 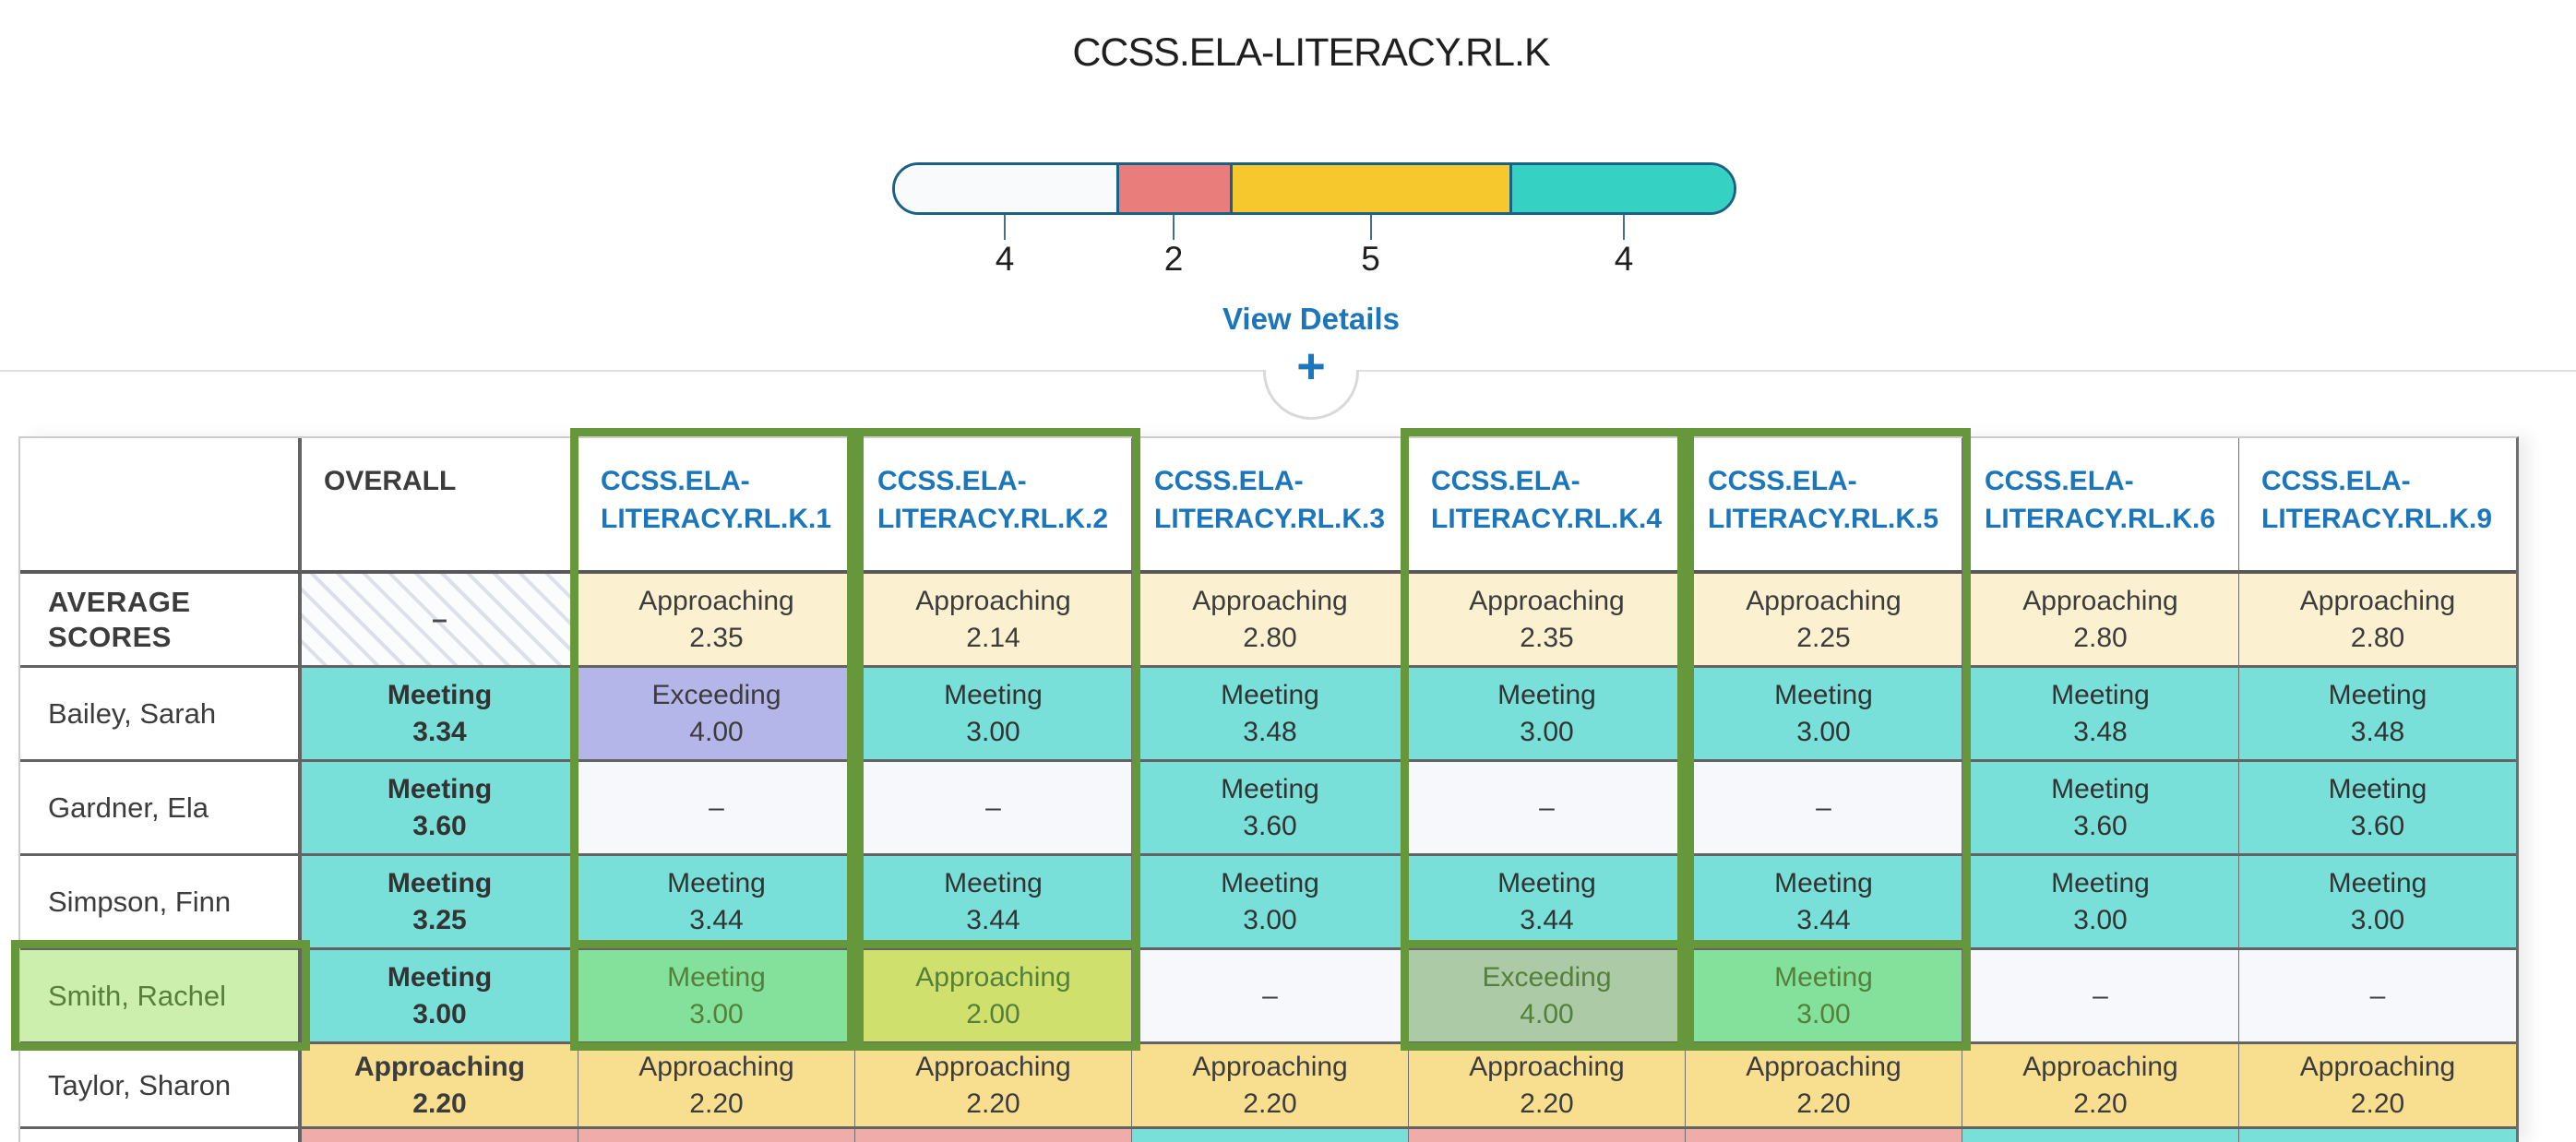 I want to click on column-header-label: CCSS.ELA-LITERACY.RL.K.5, so click(x=1823, y=500).